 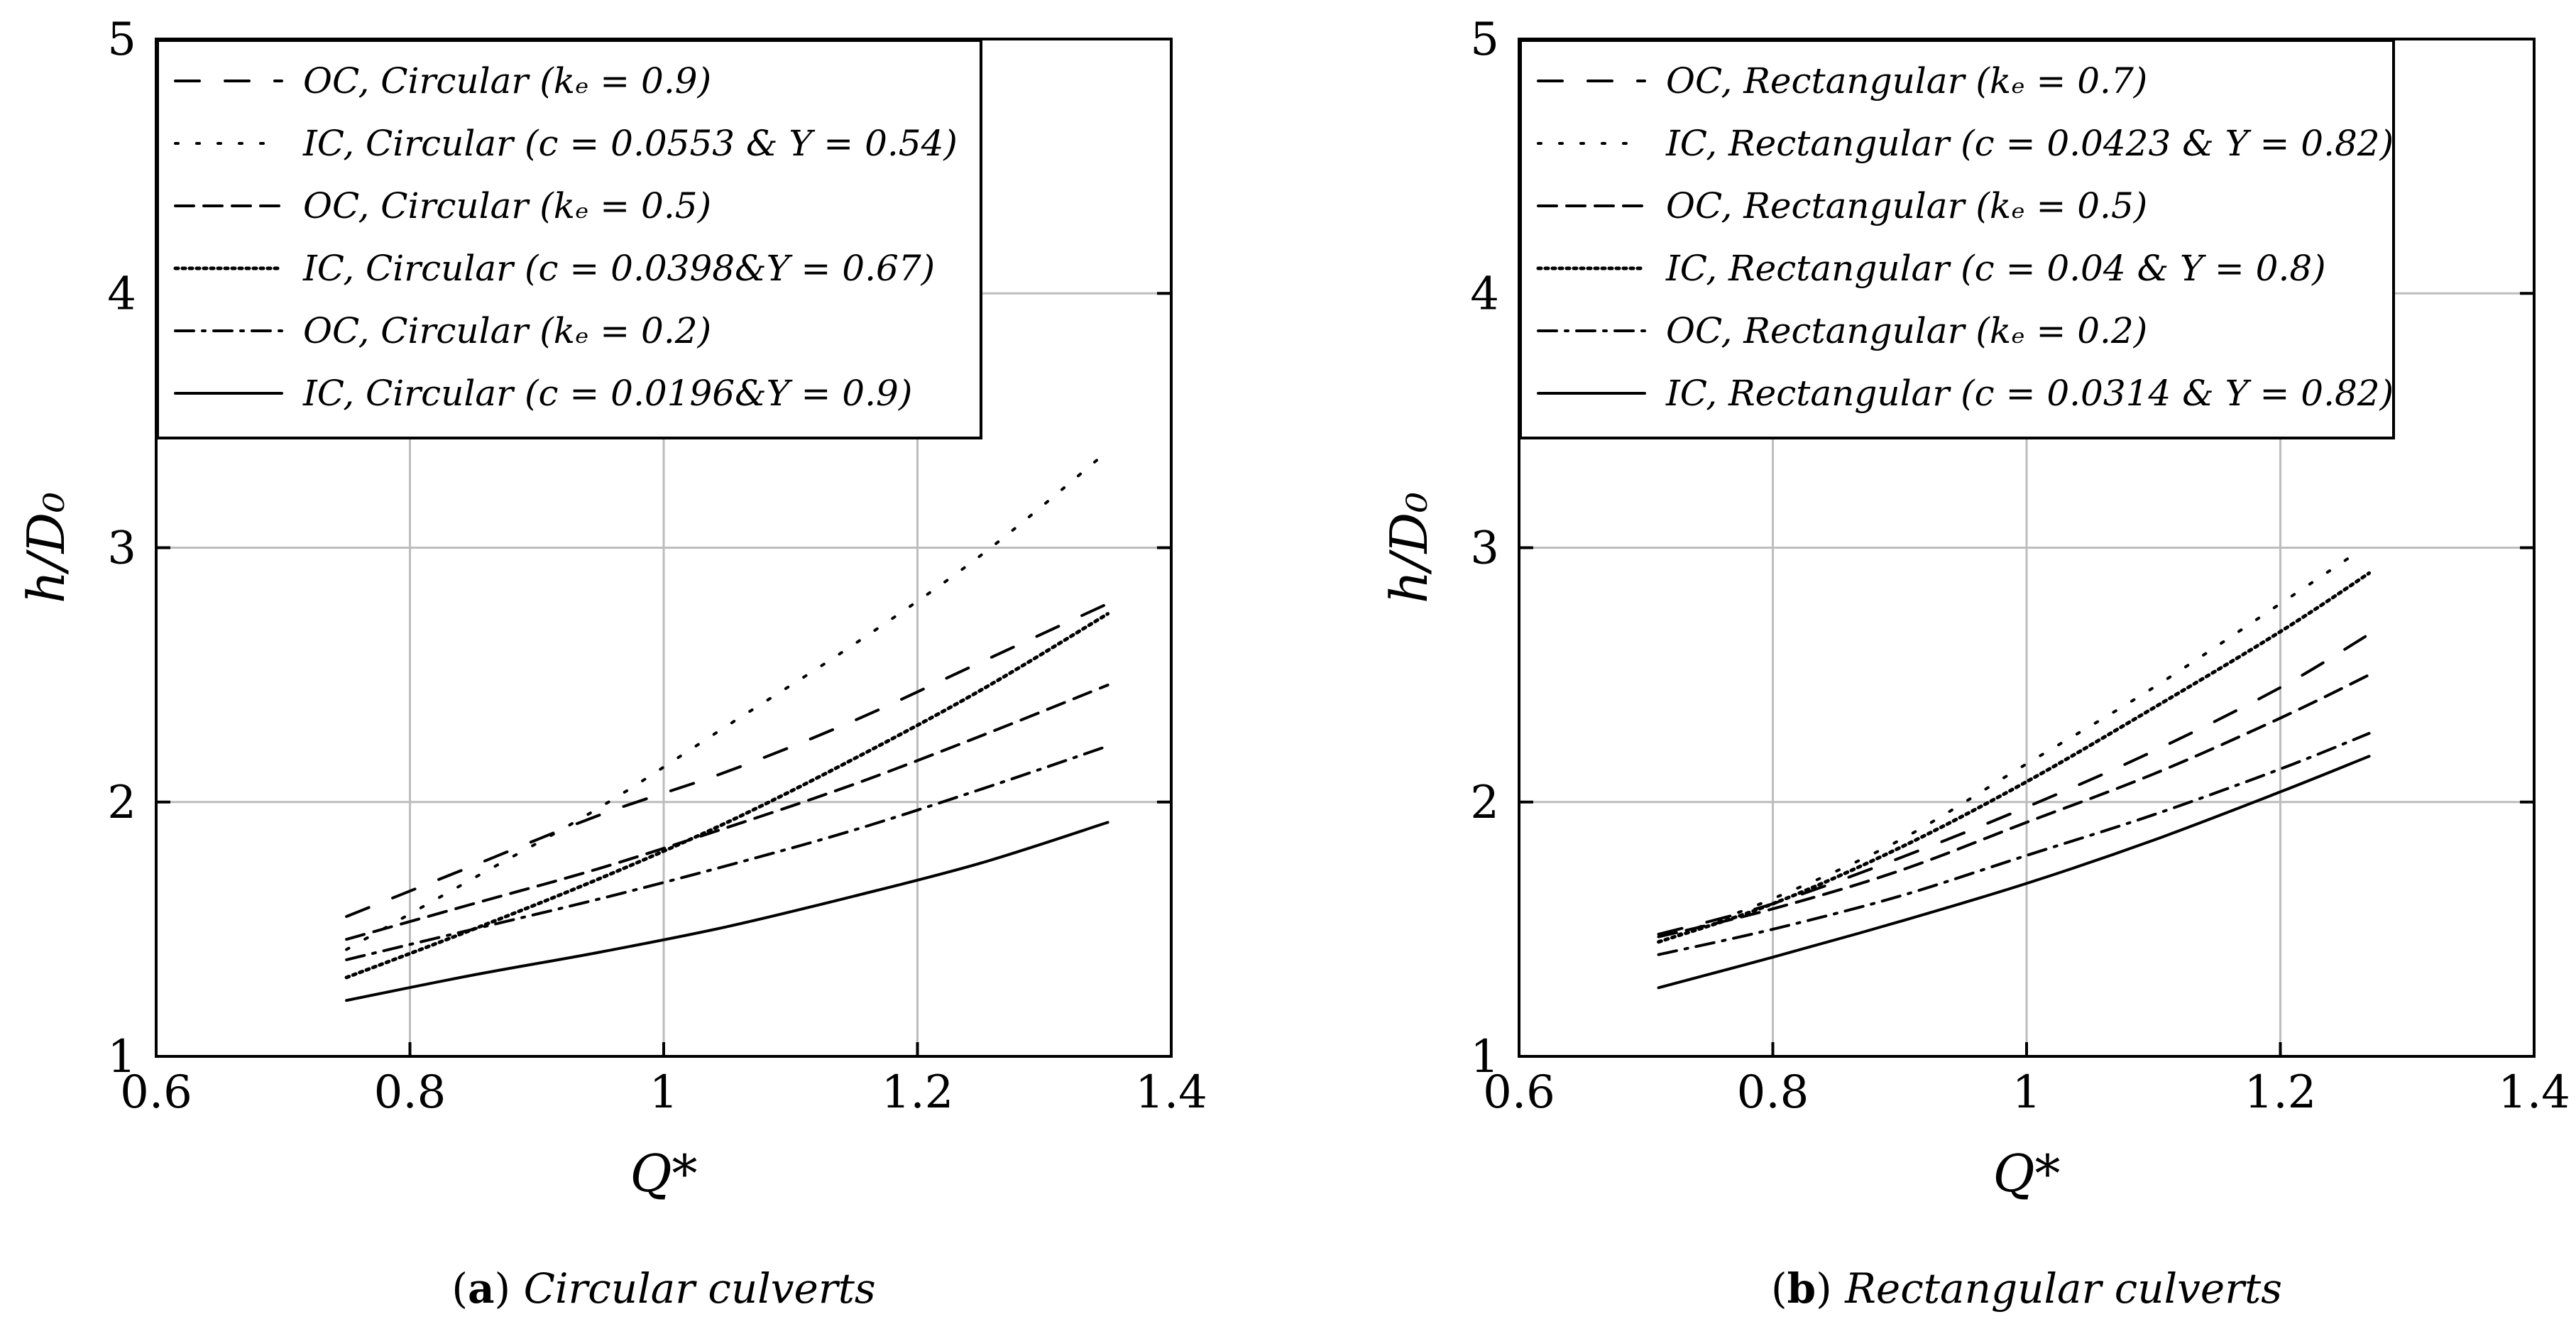 I want to click on panel-caption: (a) Circular culverts, so click(x=663, y=1289).